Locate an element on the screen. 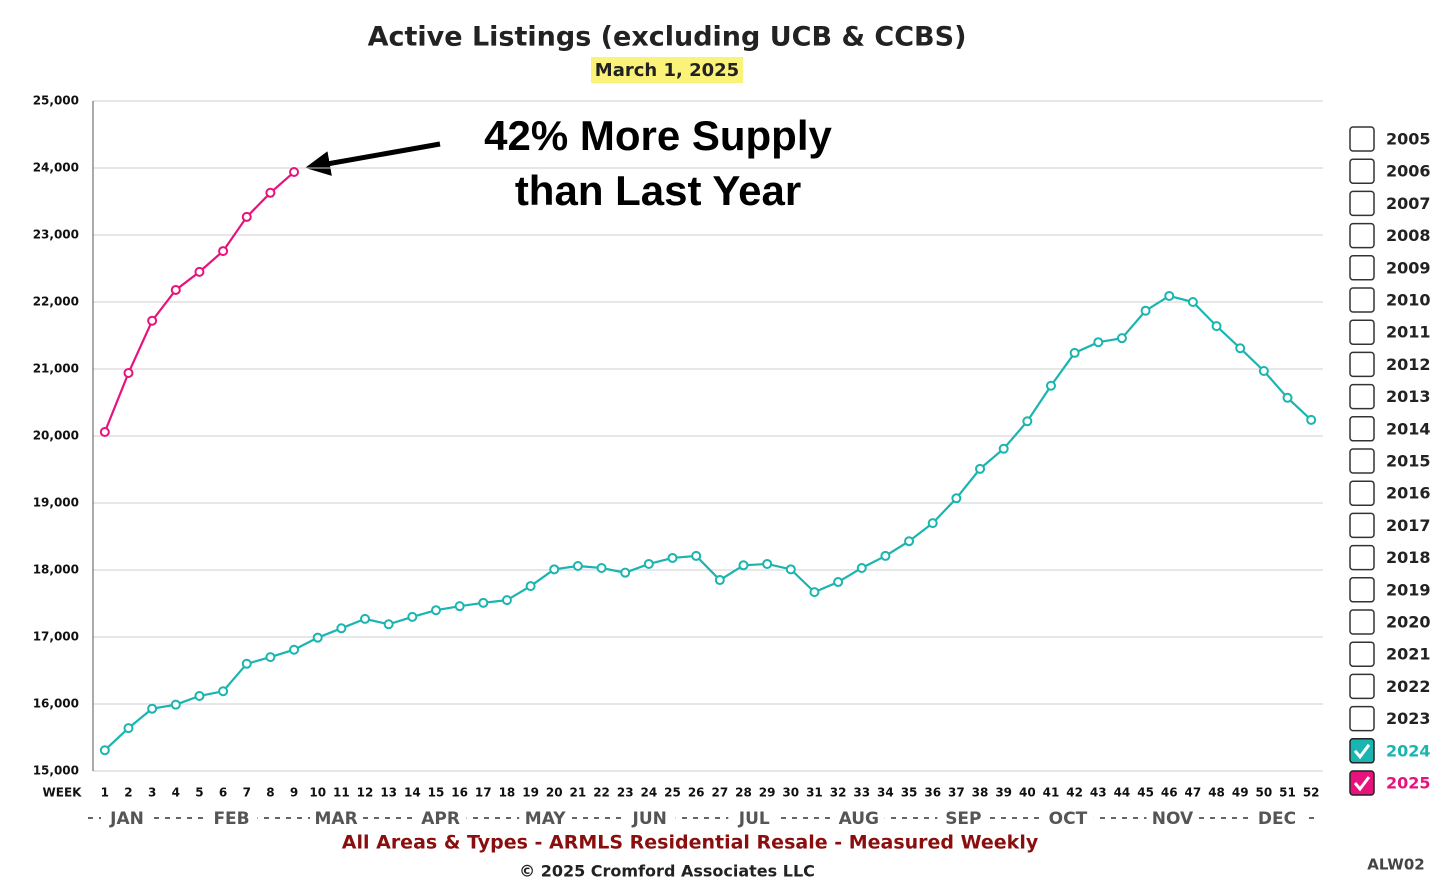 The height and width of the screenshot is (896, 1456). legend-label: 2011 is located at coordinates (1408, 332).